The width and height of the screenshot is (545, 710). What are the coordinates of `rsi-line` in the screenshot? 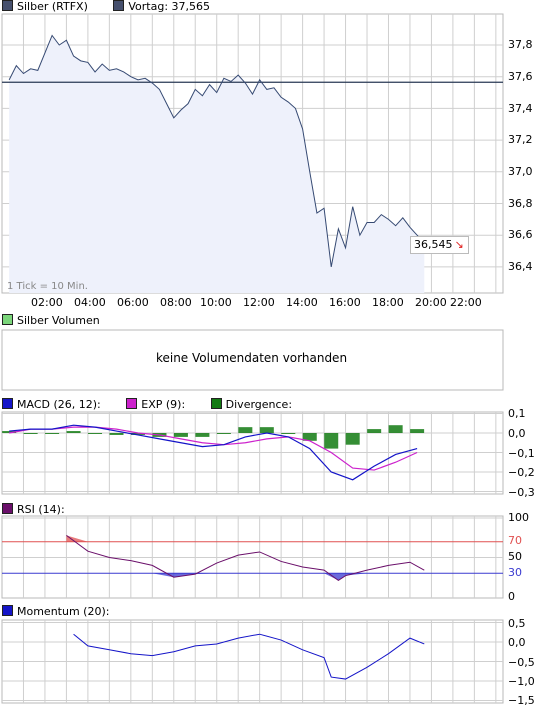 It's located at (245, 558).